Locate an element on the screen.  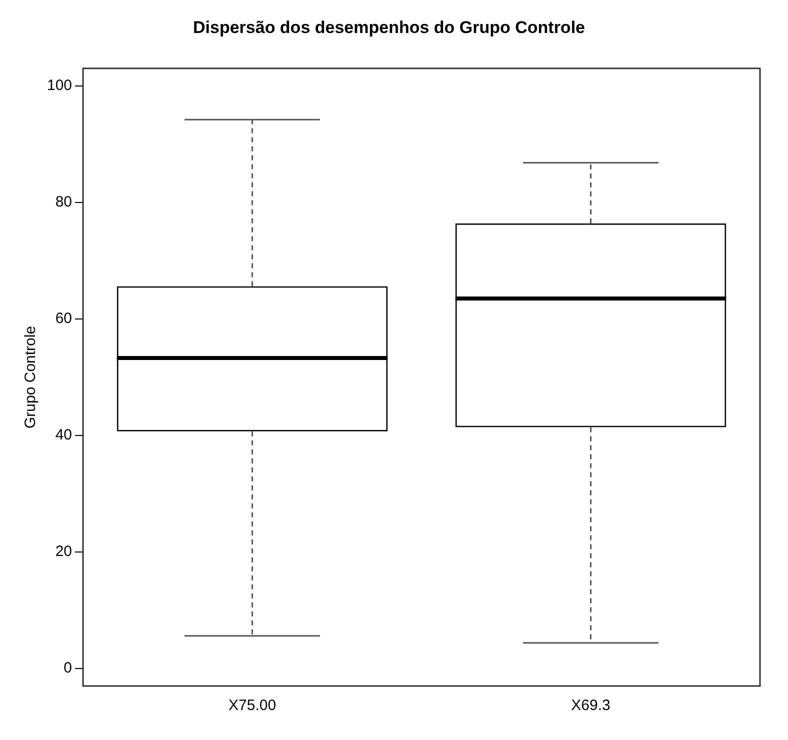
y-axis-title: Grupo Controle is located at coordinates (31, 377).